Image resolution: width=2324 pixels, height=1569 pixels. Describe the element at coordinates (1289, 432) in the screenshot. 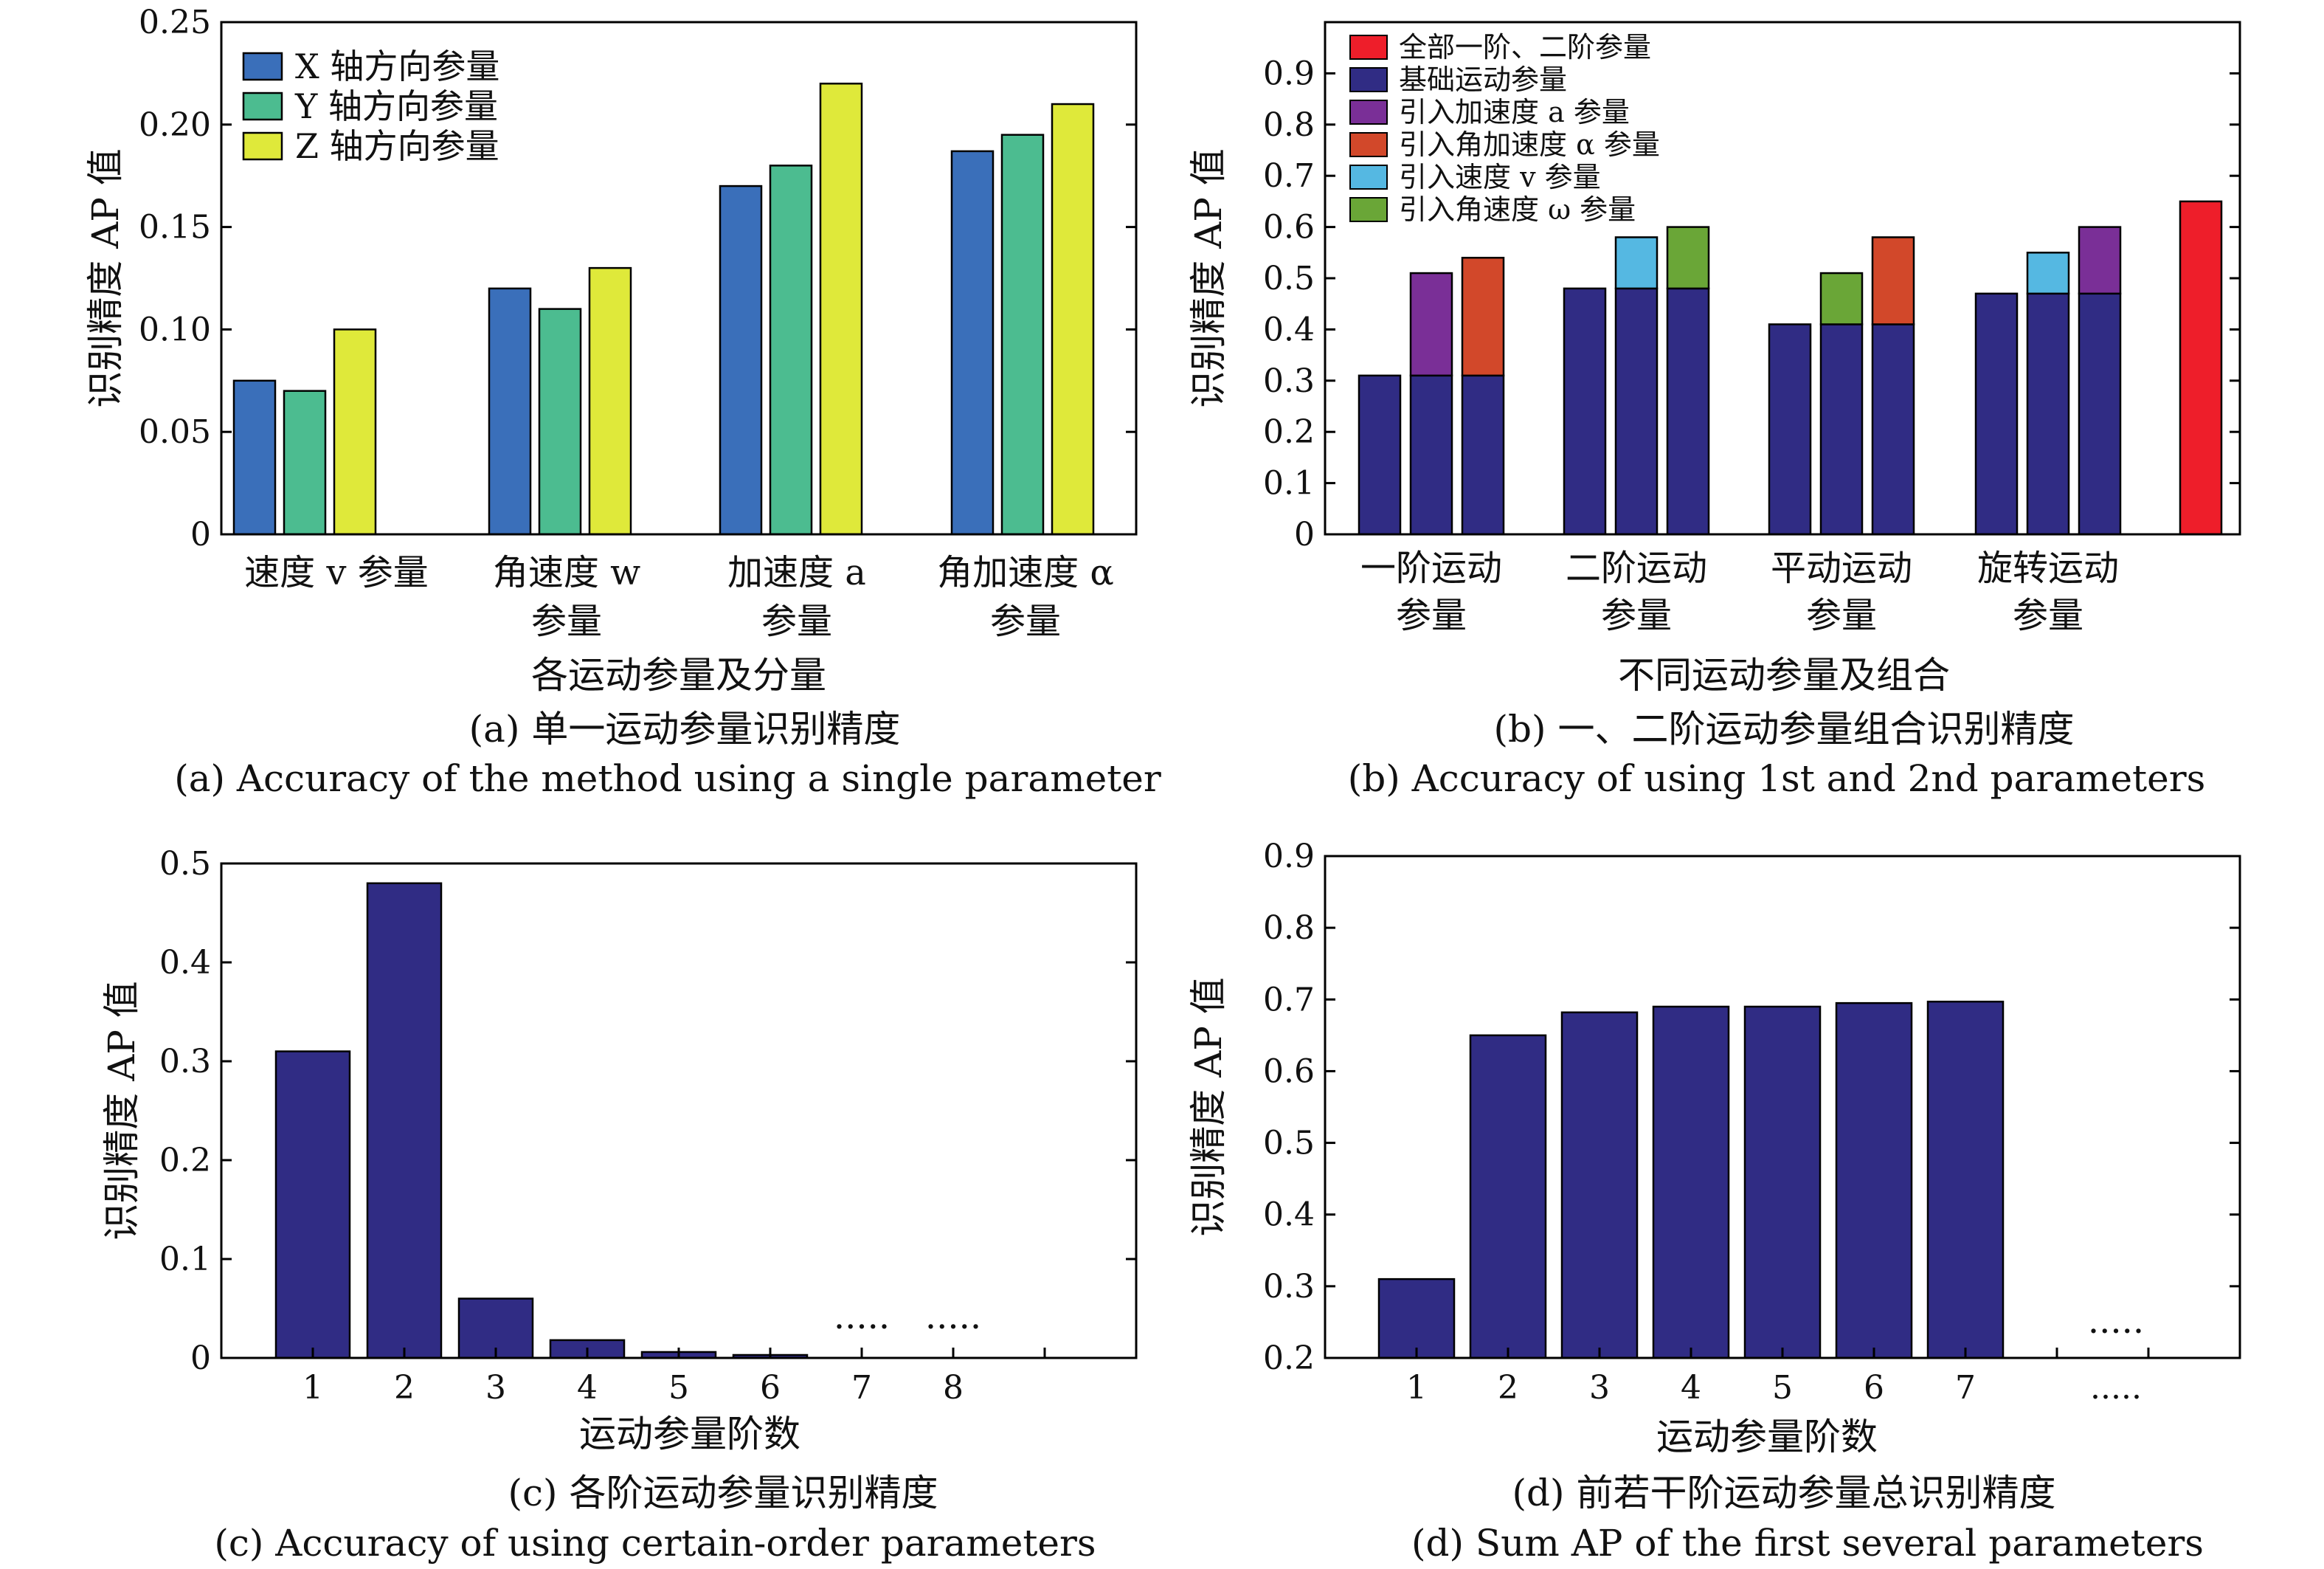

I see `panel-b-ytick-label: 0.2` at that location.